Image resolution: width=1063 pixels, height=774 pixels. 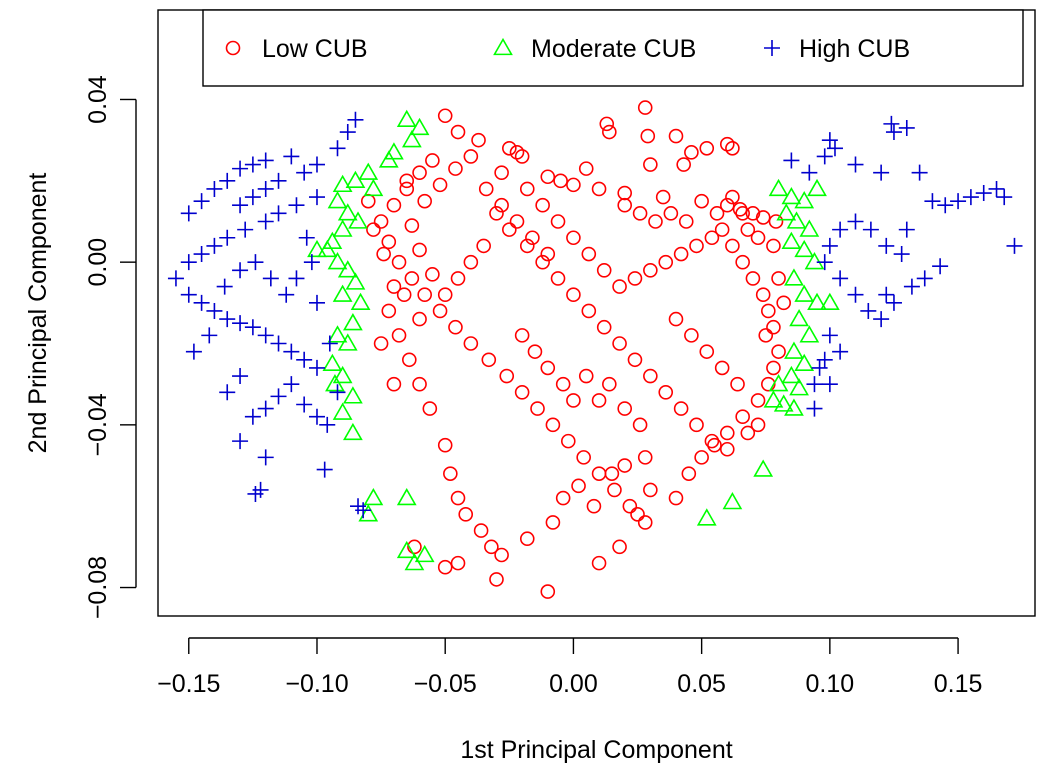 What do you see at coordinates (830, 684) in the screenshot?
I see `x-tick-label: 0.10` at bounding box center [830, 684].